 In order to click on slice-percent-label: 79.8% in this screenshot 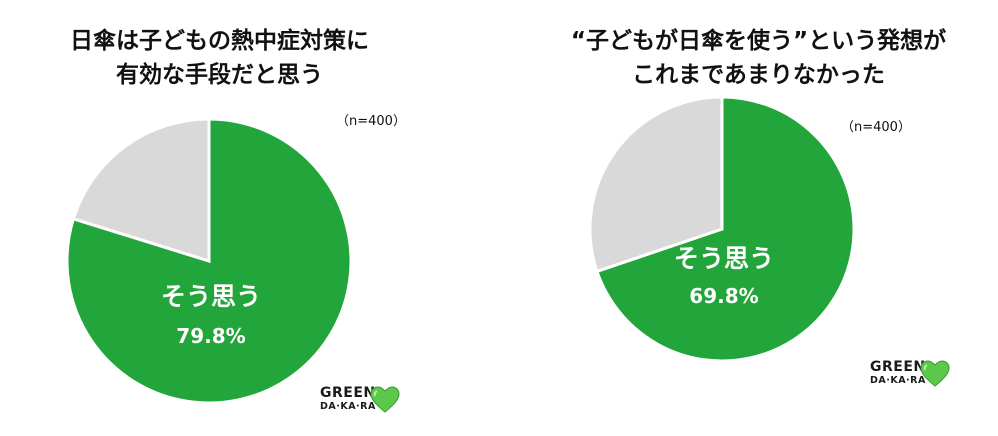, I will do `click(210, 336)`.